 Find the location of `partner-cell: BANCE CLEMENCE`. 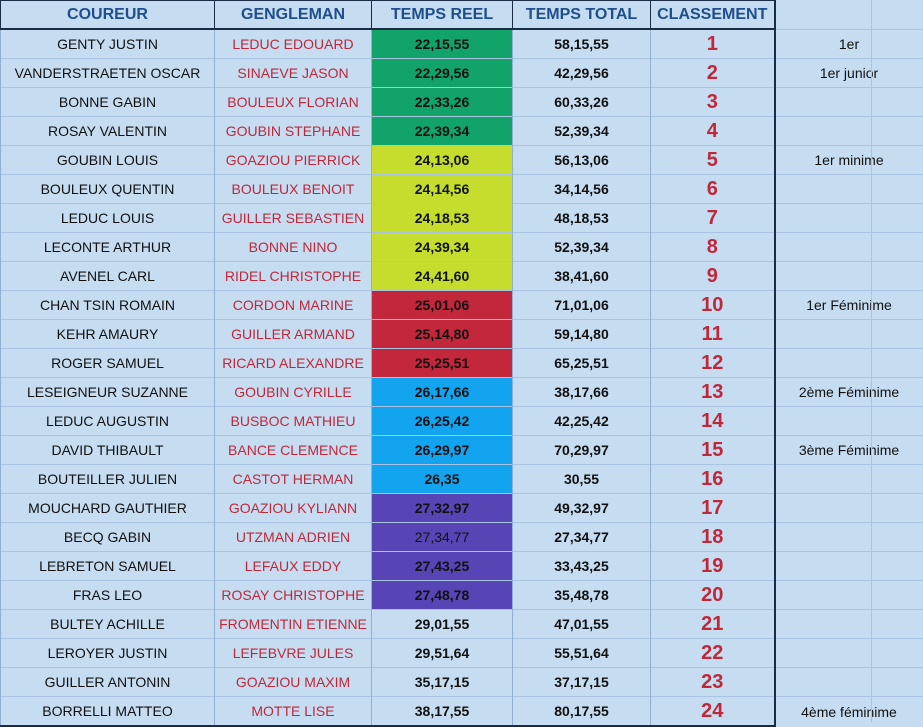

partner-cell: BANCE CLEMENCE is located at coordinates (293, 450).